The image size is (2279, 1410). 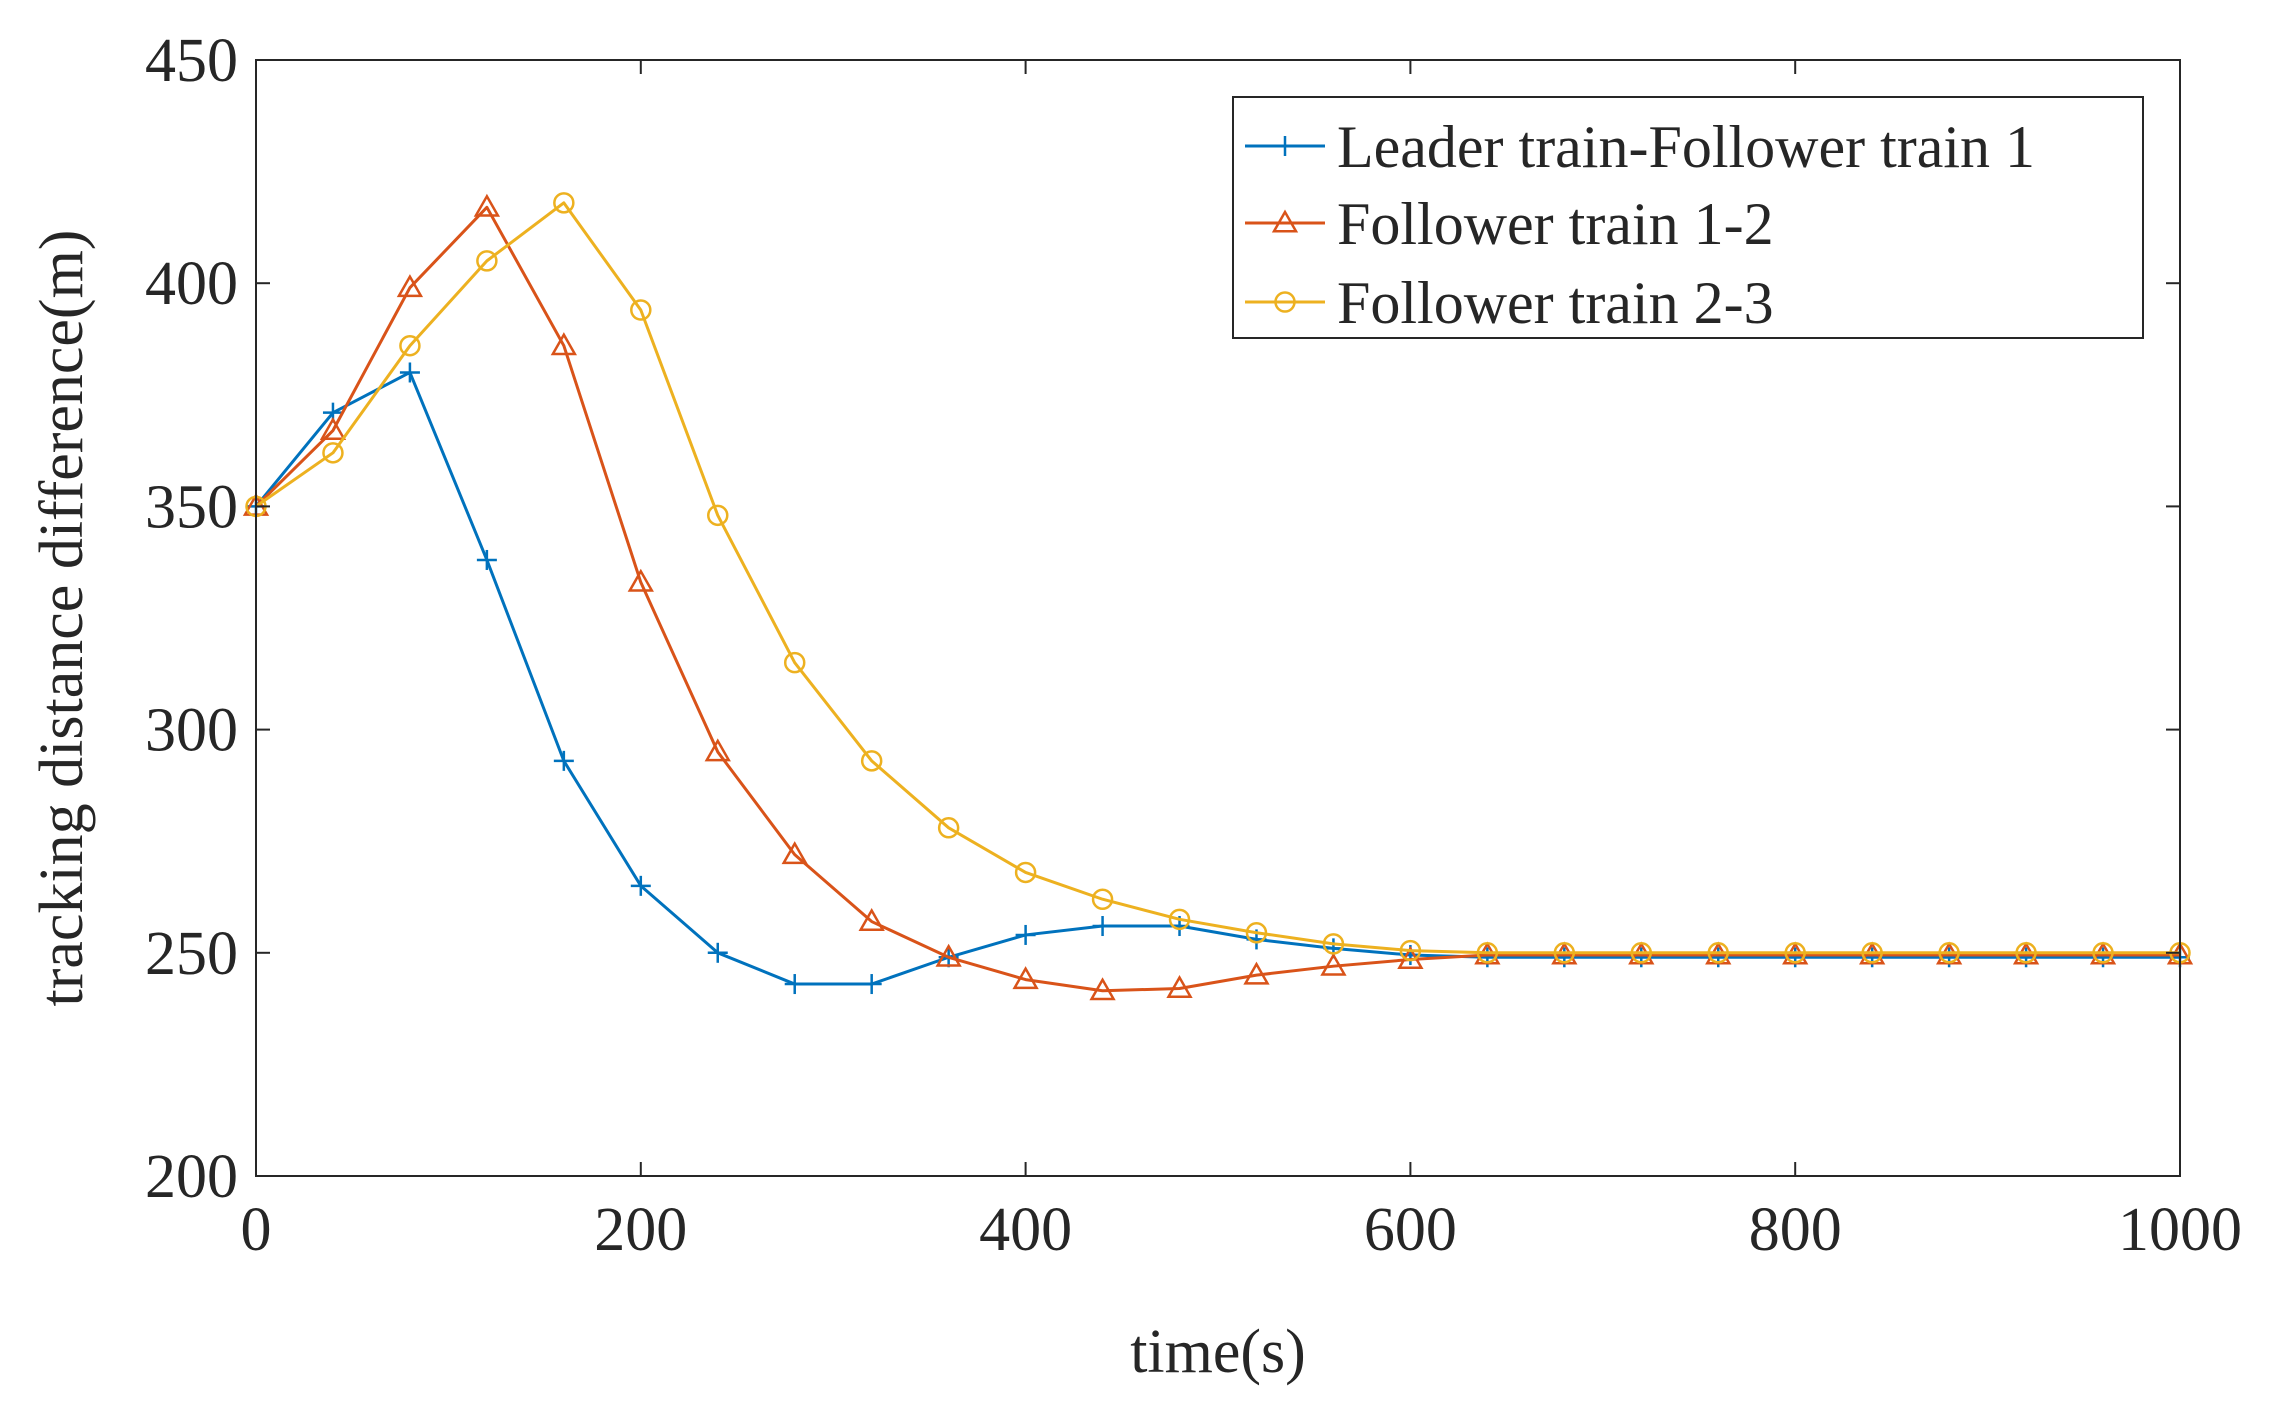 What do you see at coordinates (1555, 224) in the screenshot?
I see `legend-label: Follower train 1-2` at bounding box center [1555, 224].